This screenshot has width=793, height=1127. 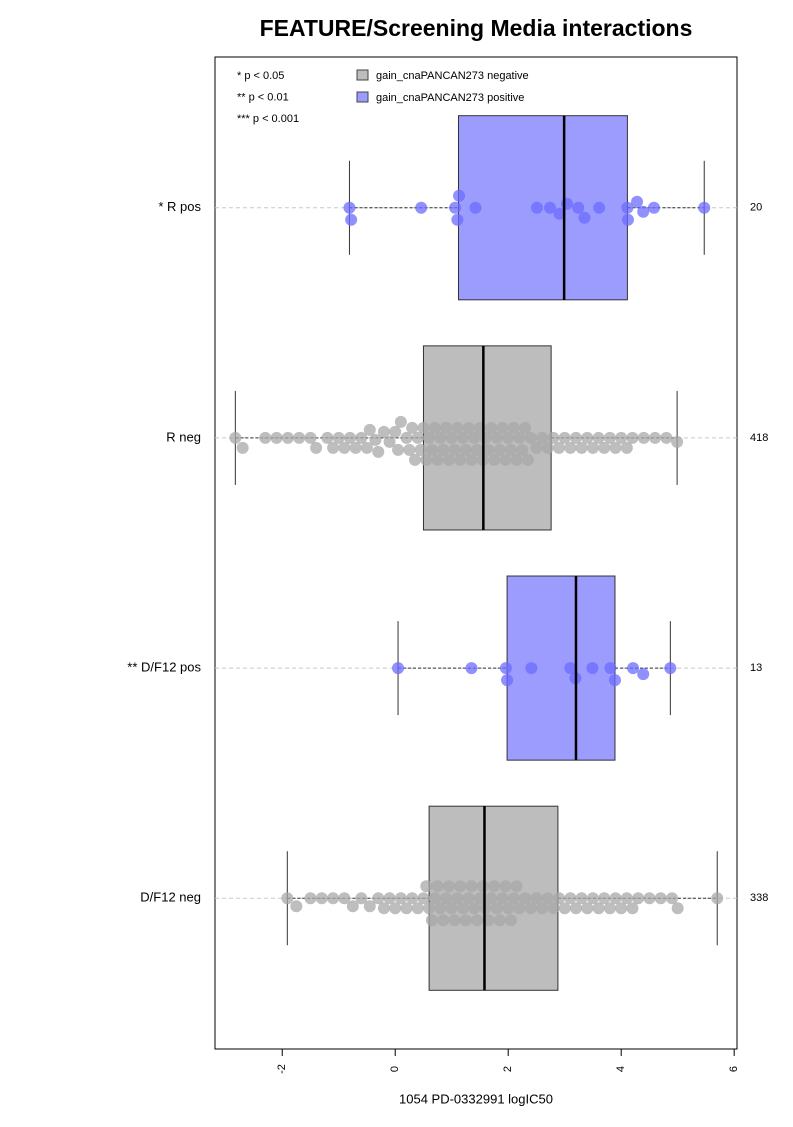 I want to click on box, so click(x=561, y=668).